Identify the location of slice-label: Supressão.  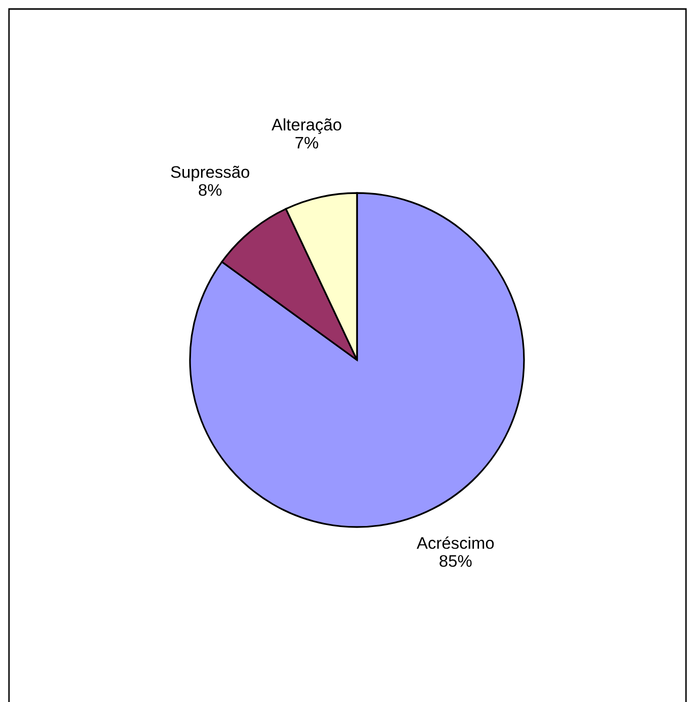
(210, 174).